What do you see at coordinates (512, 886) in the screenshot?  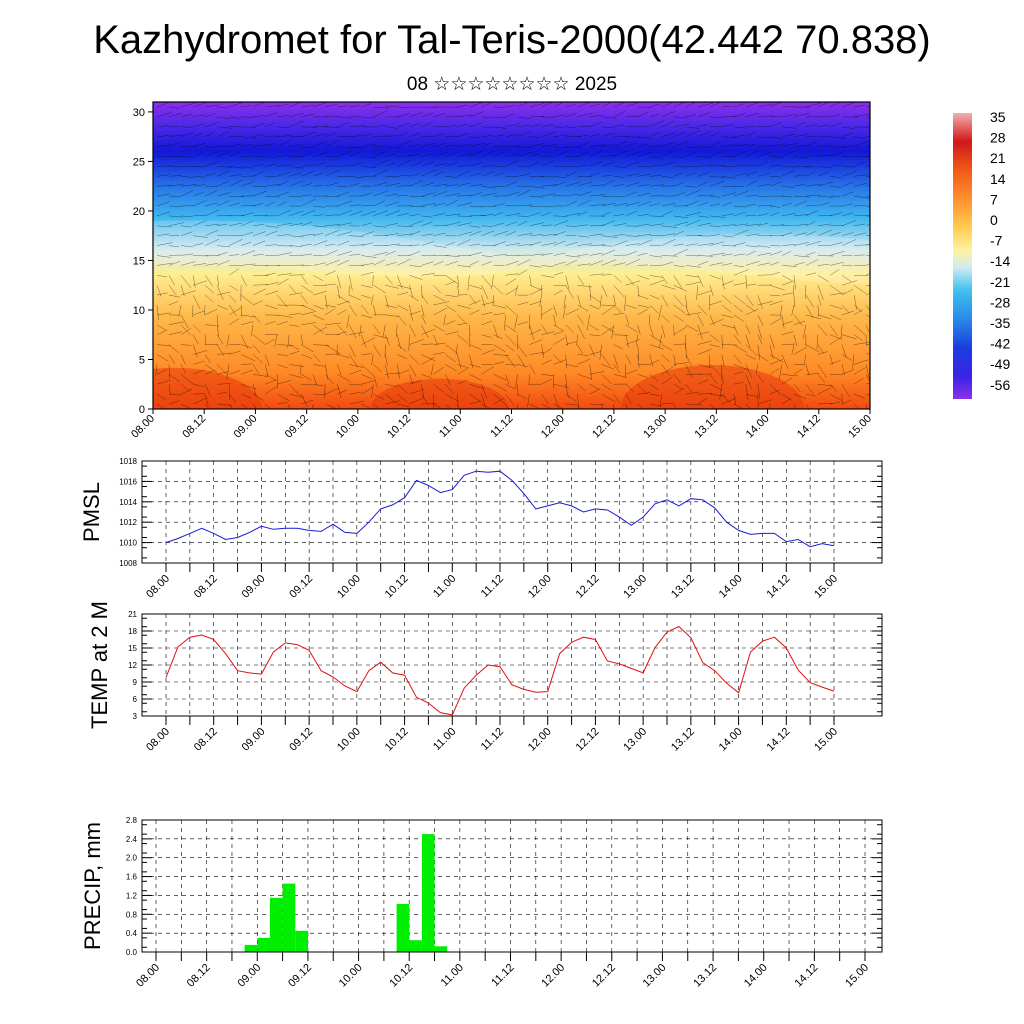 I see `precip-grid` at bounding box center [512, 886].